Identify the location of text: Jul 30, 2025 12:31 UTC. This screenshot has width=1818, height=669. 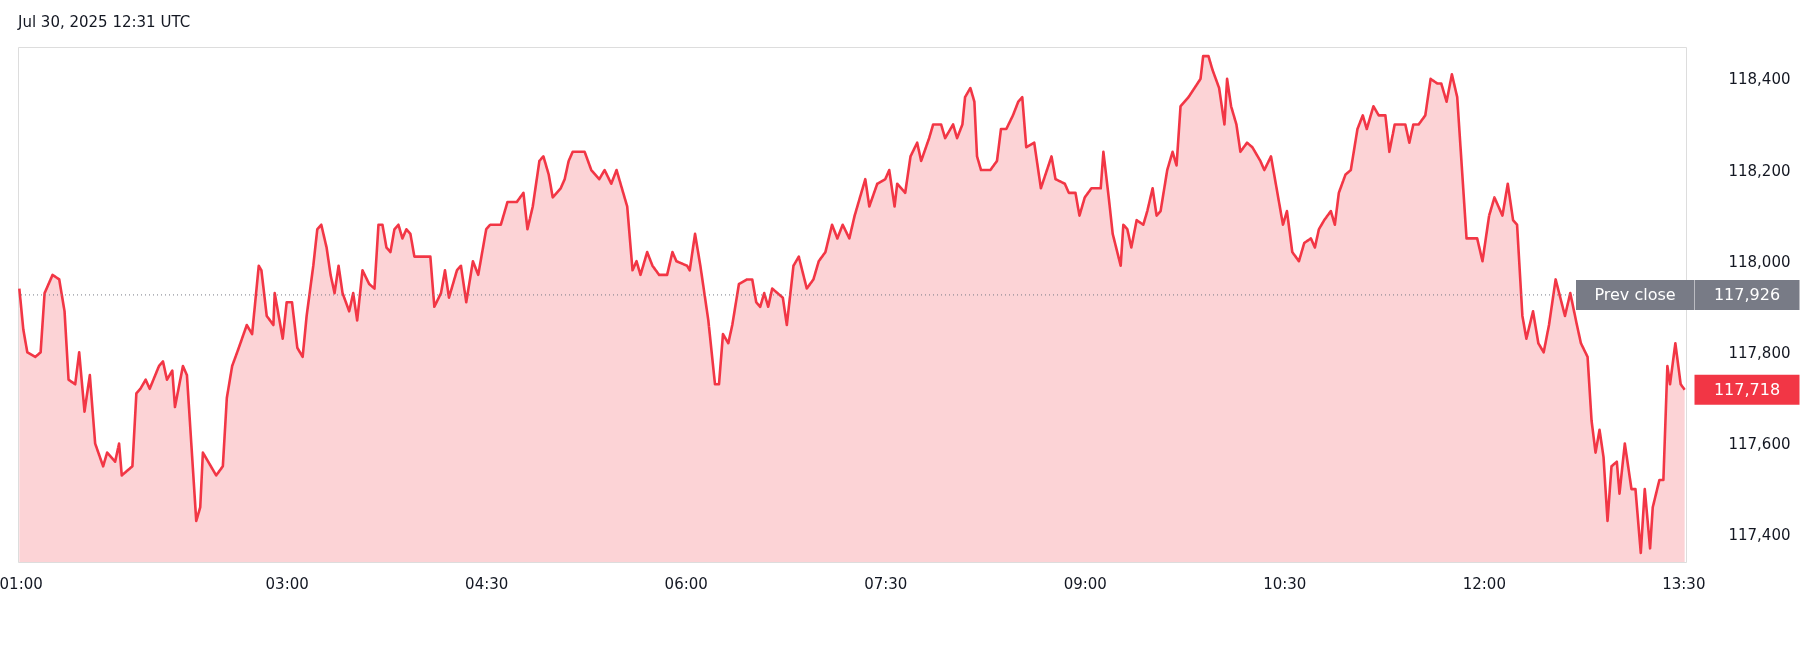
(104, 22).